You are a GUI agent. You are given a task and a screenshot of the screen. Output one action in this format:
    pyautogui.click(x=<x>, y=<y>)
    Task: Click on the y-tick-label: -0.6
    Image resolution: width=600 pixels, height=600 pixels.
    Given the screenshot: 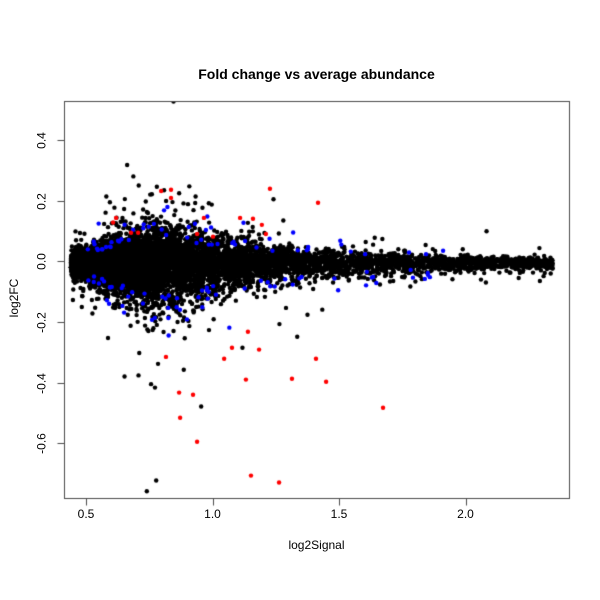 What is the action you would take?
    pyautogui.click(x=41, y=444)
    